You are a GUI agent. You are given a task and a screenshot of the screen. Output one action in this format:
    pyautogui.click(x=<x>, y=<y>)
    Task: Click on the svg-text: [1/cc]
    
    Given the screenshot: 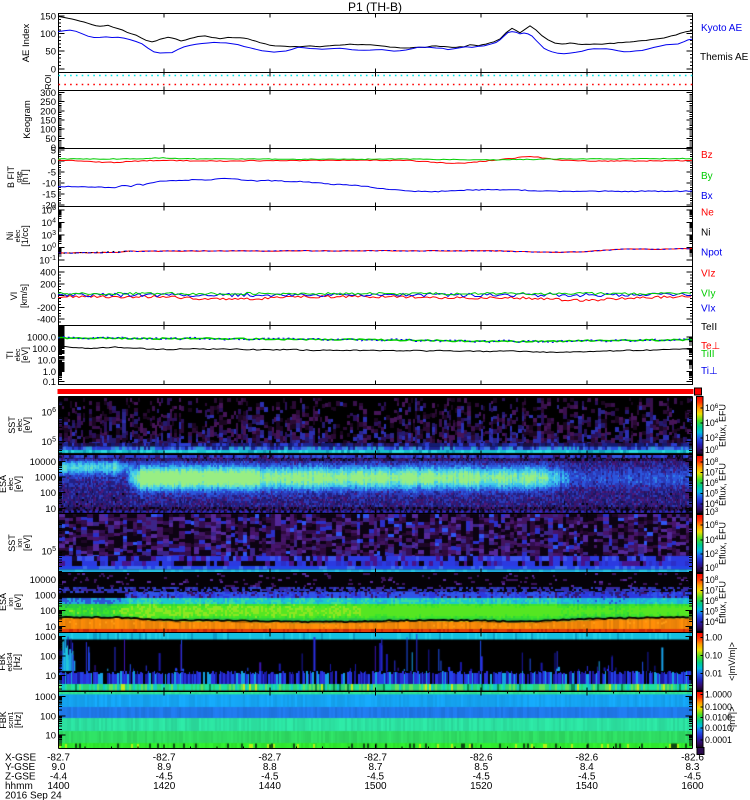 What is the action you would take?
    pyautogui.click(x=25, y=236)
    